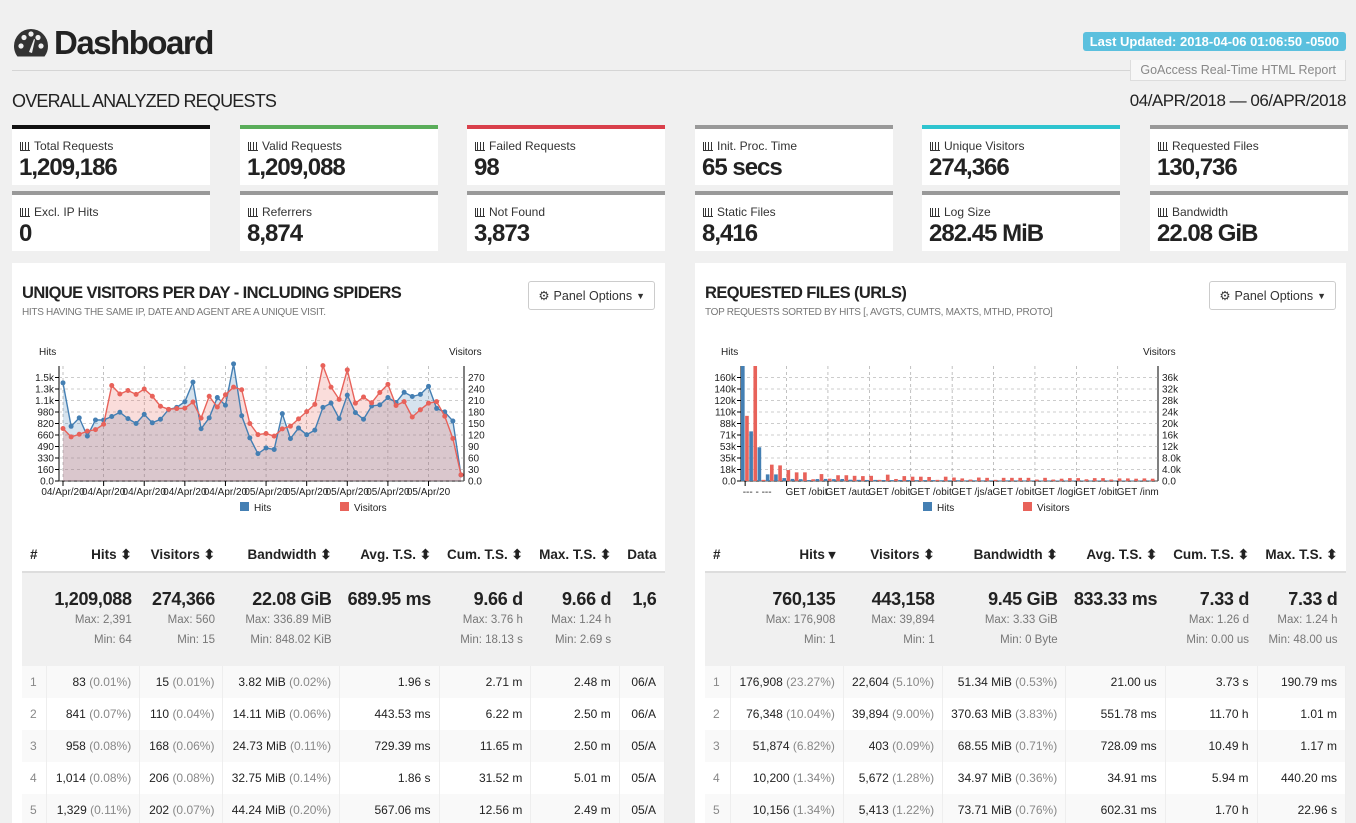 The height and width of the screenshot is (823, 1356). I want to click on cell-percent: (0.76%), so click(1036, 810).